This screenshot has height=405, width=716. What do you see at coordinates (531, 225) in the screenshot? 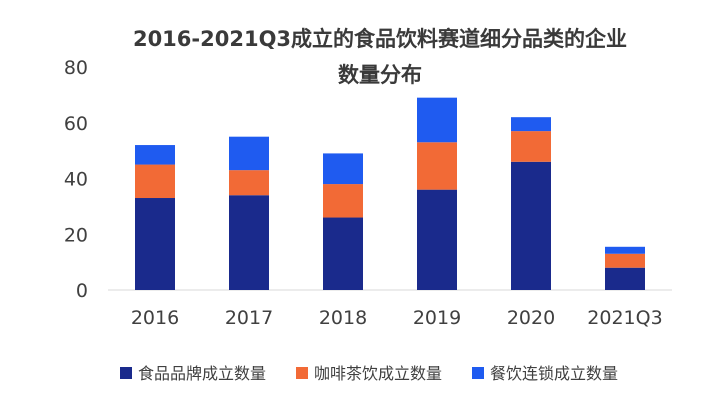
I see `bar-segment-1-2020` at bounding box center [531, 225].